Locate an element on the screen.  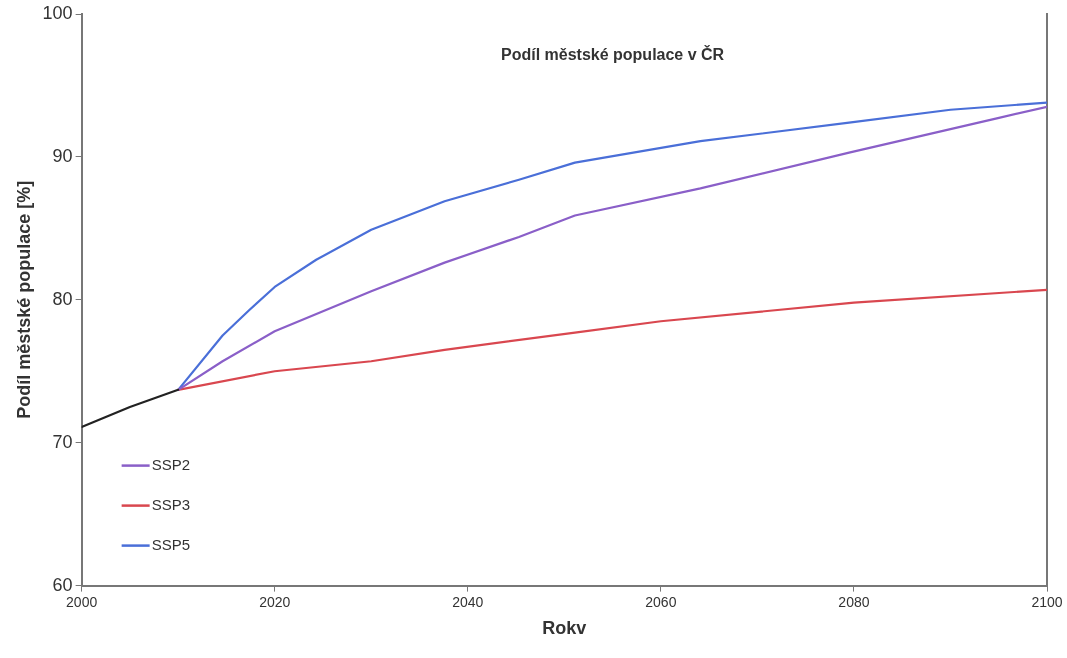
x-tick-label: 2060 is located at coordinates (661, 601).